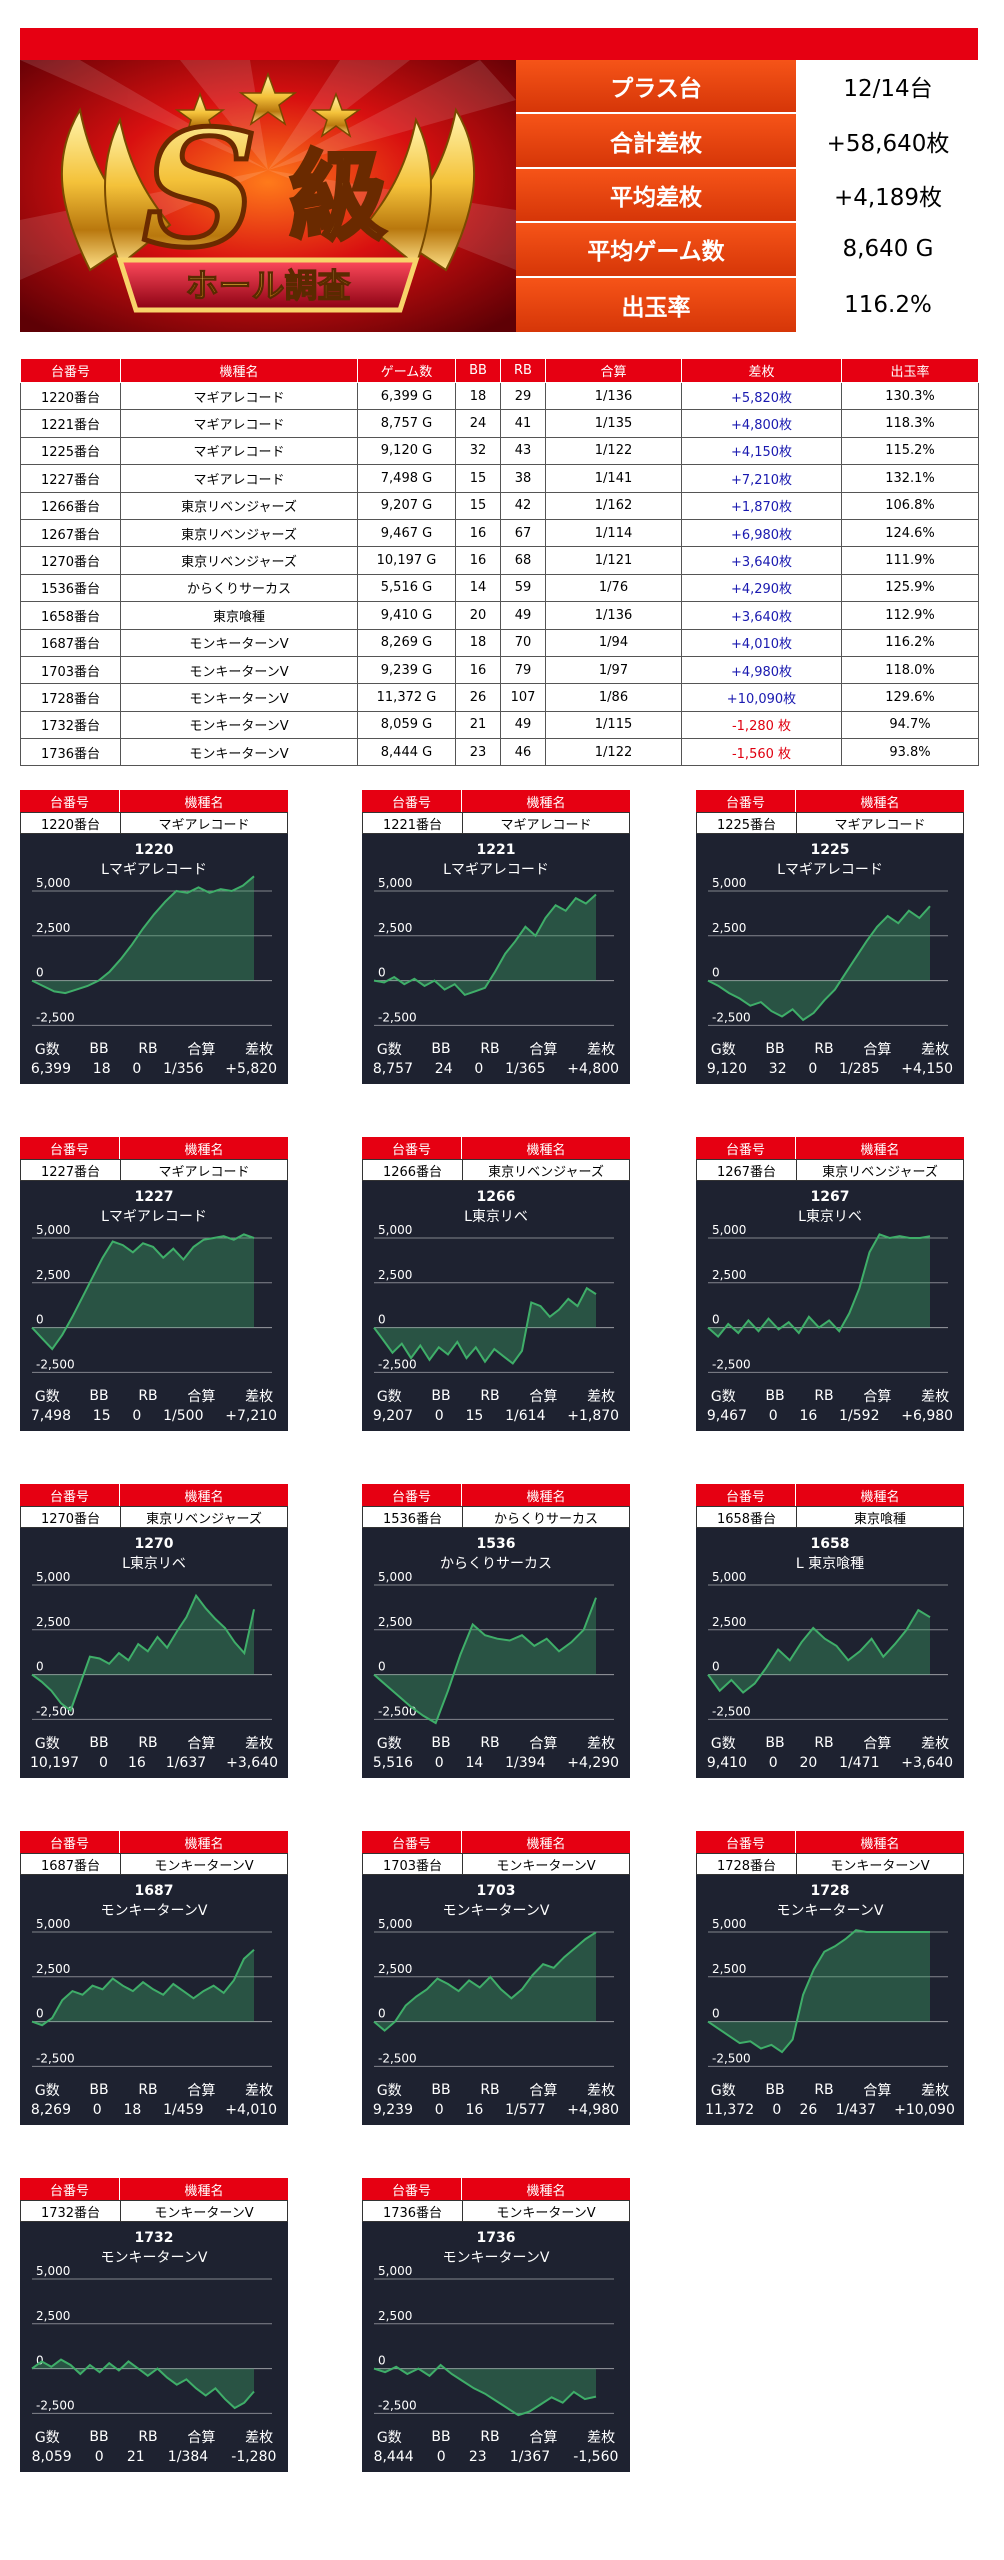 The height and width of the screenshot is (2560, 1004). Describe the element at coordinates (268, 196) in the screenshot. I see `logo-art: S 級 ホール調査` at that location.